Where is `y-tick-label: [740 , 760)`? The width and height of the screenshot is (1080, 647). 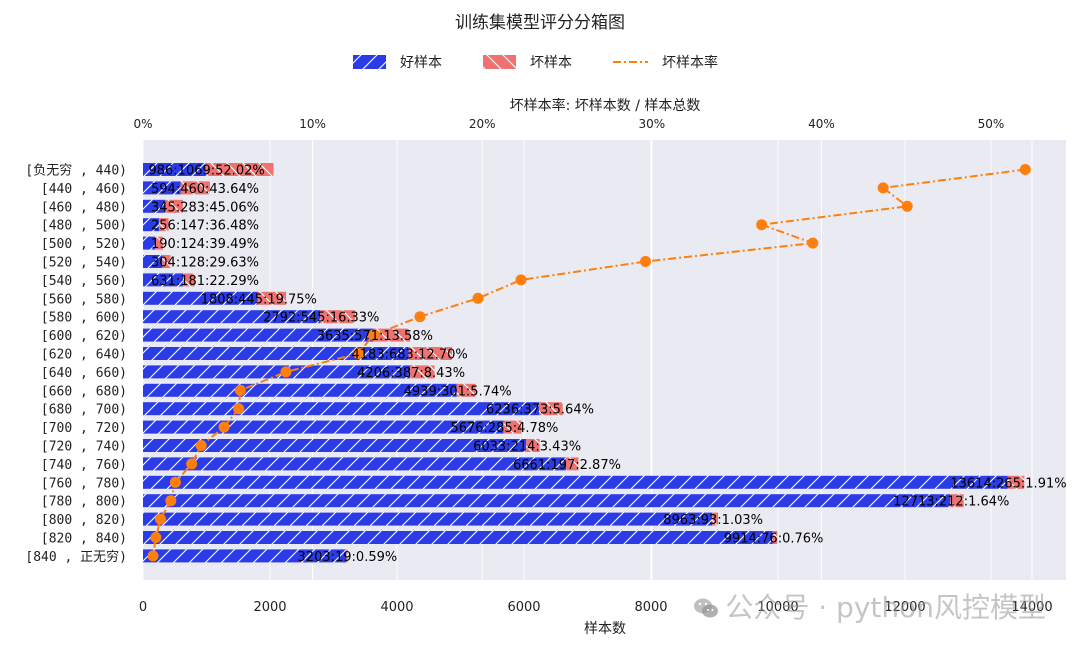
y-tick-label: [740 , 760) is located at coordinates (84, 465).